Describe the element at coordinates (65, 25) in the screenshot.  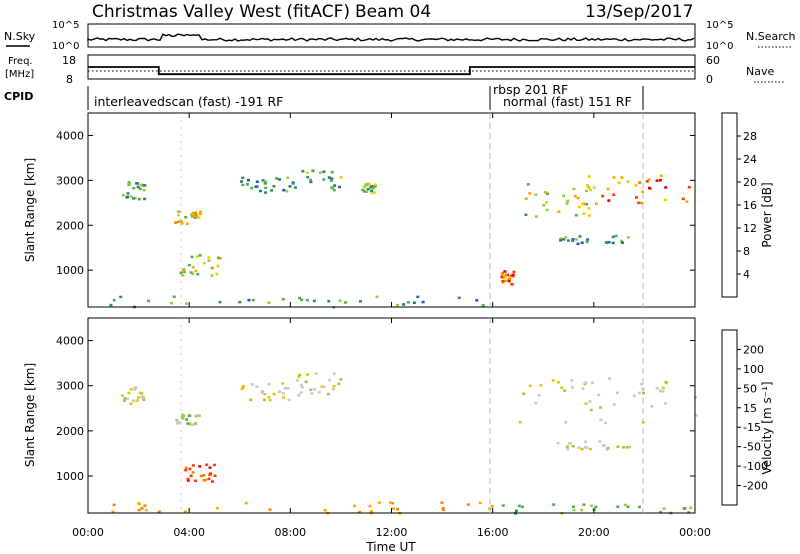
I see `nsky-tick-top: 10^5` at that location.